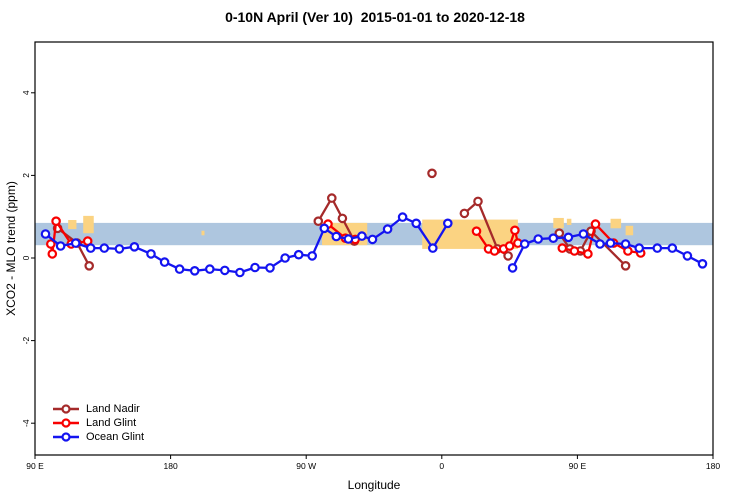 The image size is (750, 500). Describe the element at coordinates (569, 221) in the screenshot. I see `highlight-band-orange-right-b` at that location.